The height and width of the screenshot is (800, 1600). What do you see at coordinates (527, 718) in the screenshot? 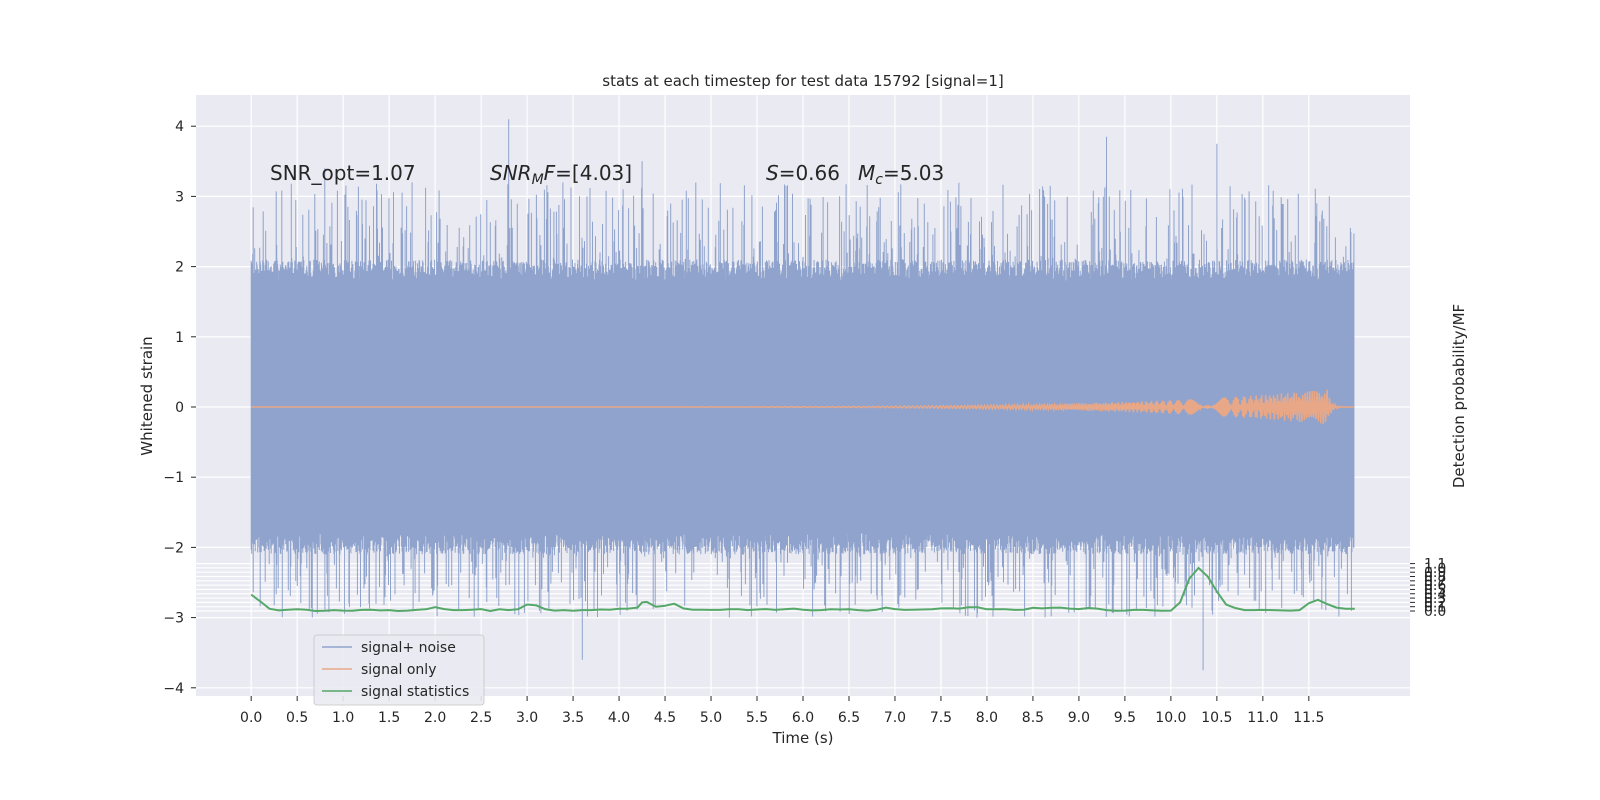
I see `x-tick-label: 3.0` at bounding box center [527, 718].